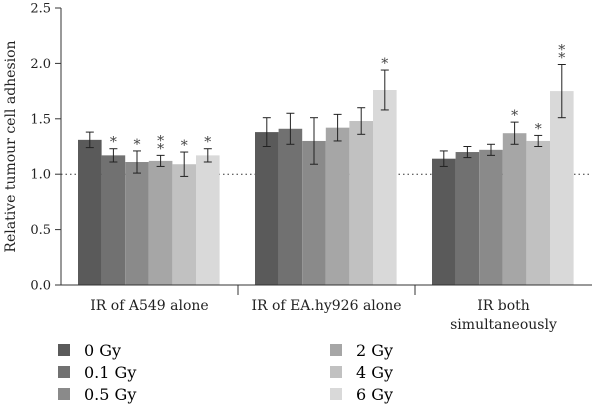  Describe the element at coordinates (375, 394) in the screenshot. I see `legend-label: 6 Gy` at that location.